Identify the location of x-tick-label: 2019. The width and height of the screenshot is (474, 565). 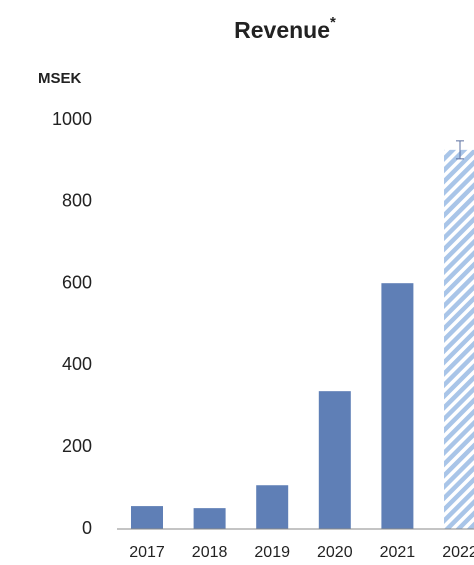
(272, 552).